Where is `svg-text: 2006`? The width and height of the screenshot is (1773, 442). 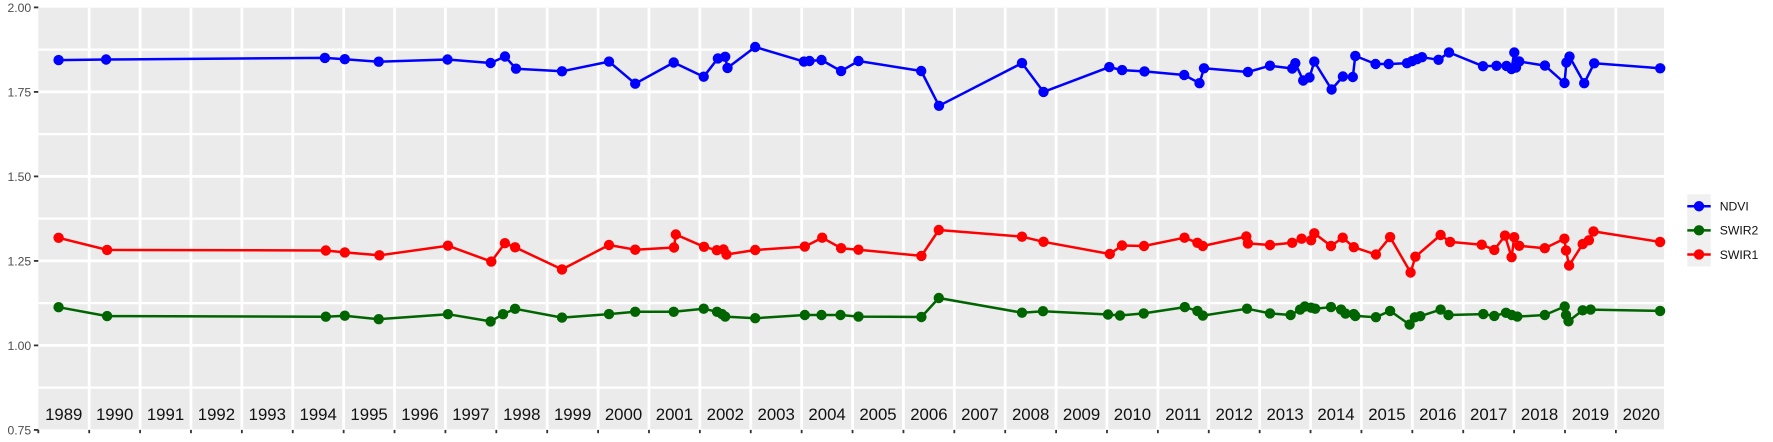 svg-text: 2006 is located at coordinates (928, 414).